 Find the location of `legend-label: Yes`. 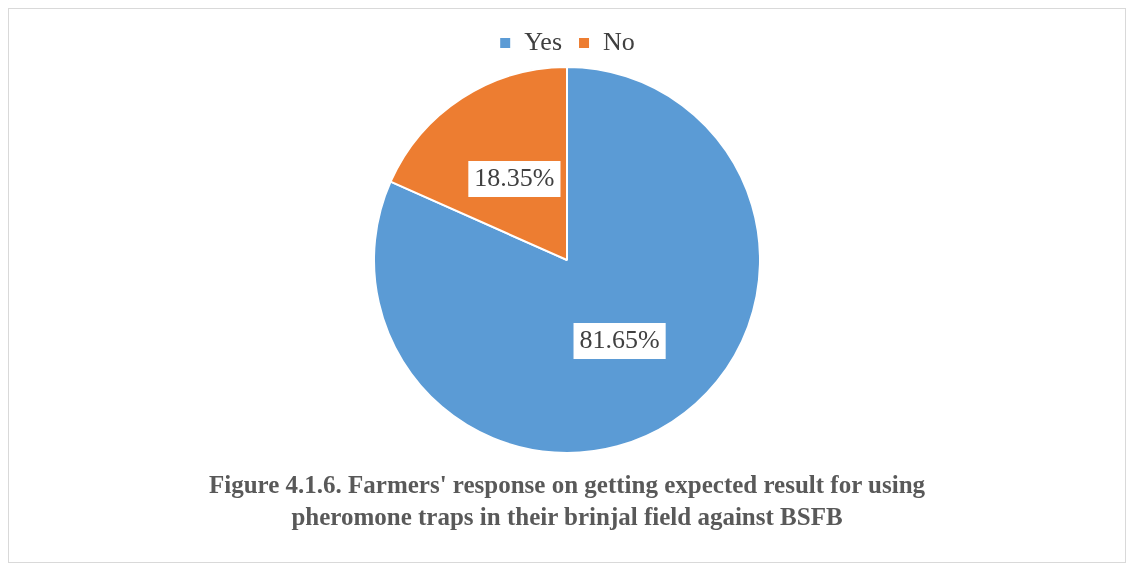

legend-label: Yes is located at coordinates (543, 41).